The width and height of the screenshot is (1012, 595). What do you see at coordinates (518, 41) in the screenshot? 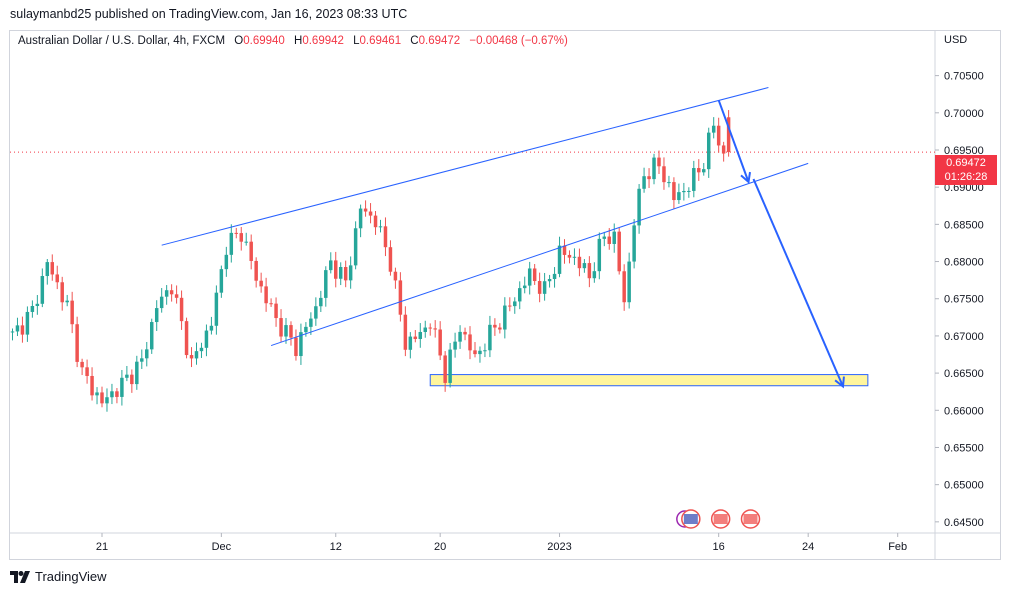
I see `change-value: −0.00468 (−0.67%)` at bounding box center [518, 41].